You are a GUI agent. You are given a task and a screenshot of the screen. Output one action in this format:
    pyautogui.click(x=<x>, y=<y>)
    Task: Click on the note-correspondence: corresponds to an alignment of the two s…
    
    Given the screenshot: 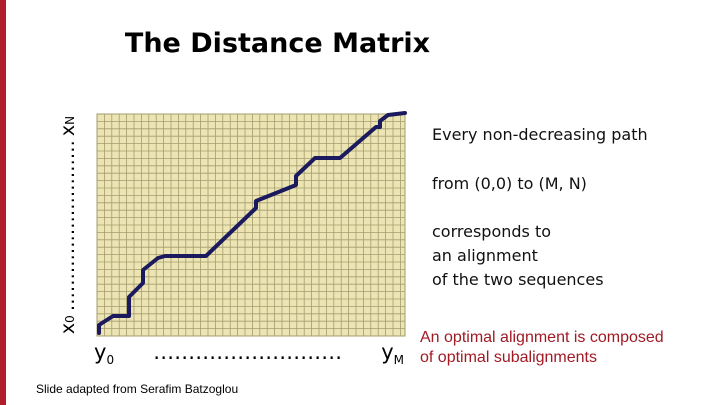 What is the action you would take?
    pyautogui.click(x=518, y=256)
    